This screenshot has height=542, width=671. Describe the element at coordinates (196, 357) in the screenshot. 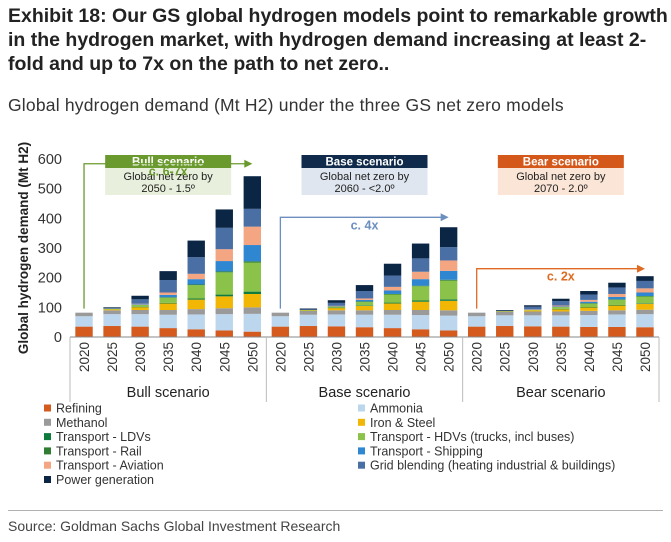

I see `x-tick-label: 2040` at that location.